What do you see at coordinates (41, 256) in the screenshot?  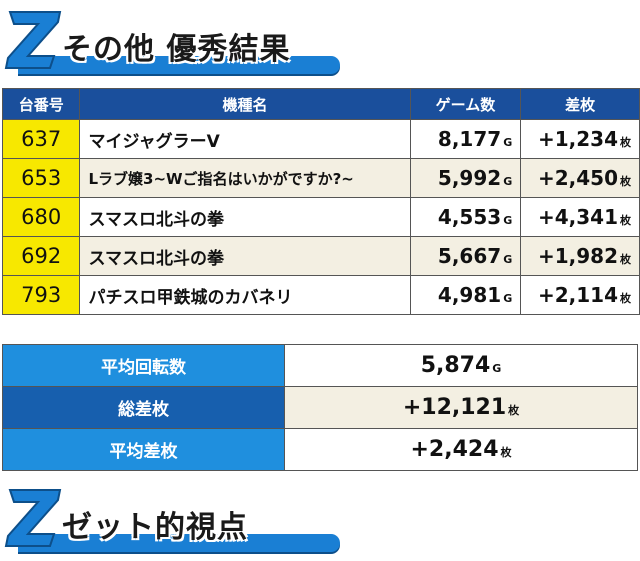 I see `machine-number: 692` at bounding box center [41, 256].